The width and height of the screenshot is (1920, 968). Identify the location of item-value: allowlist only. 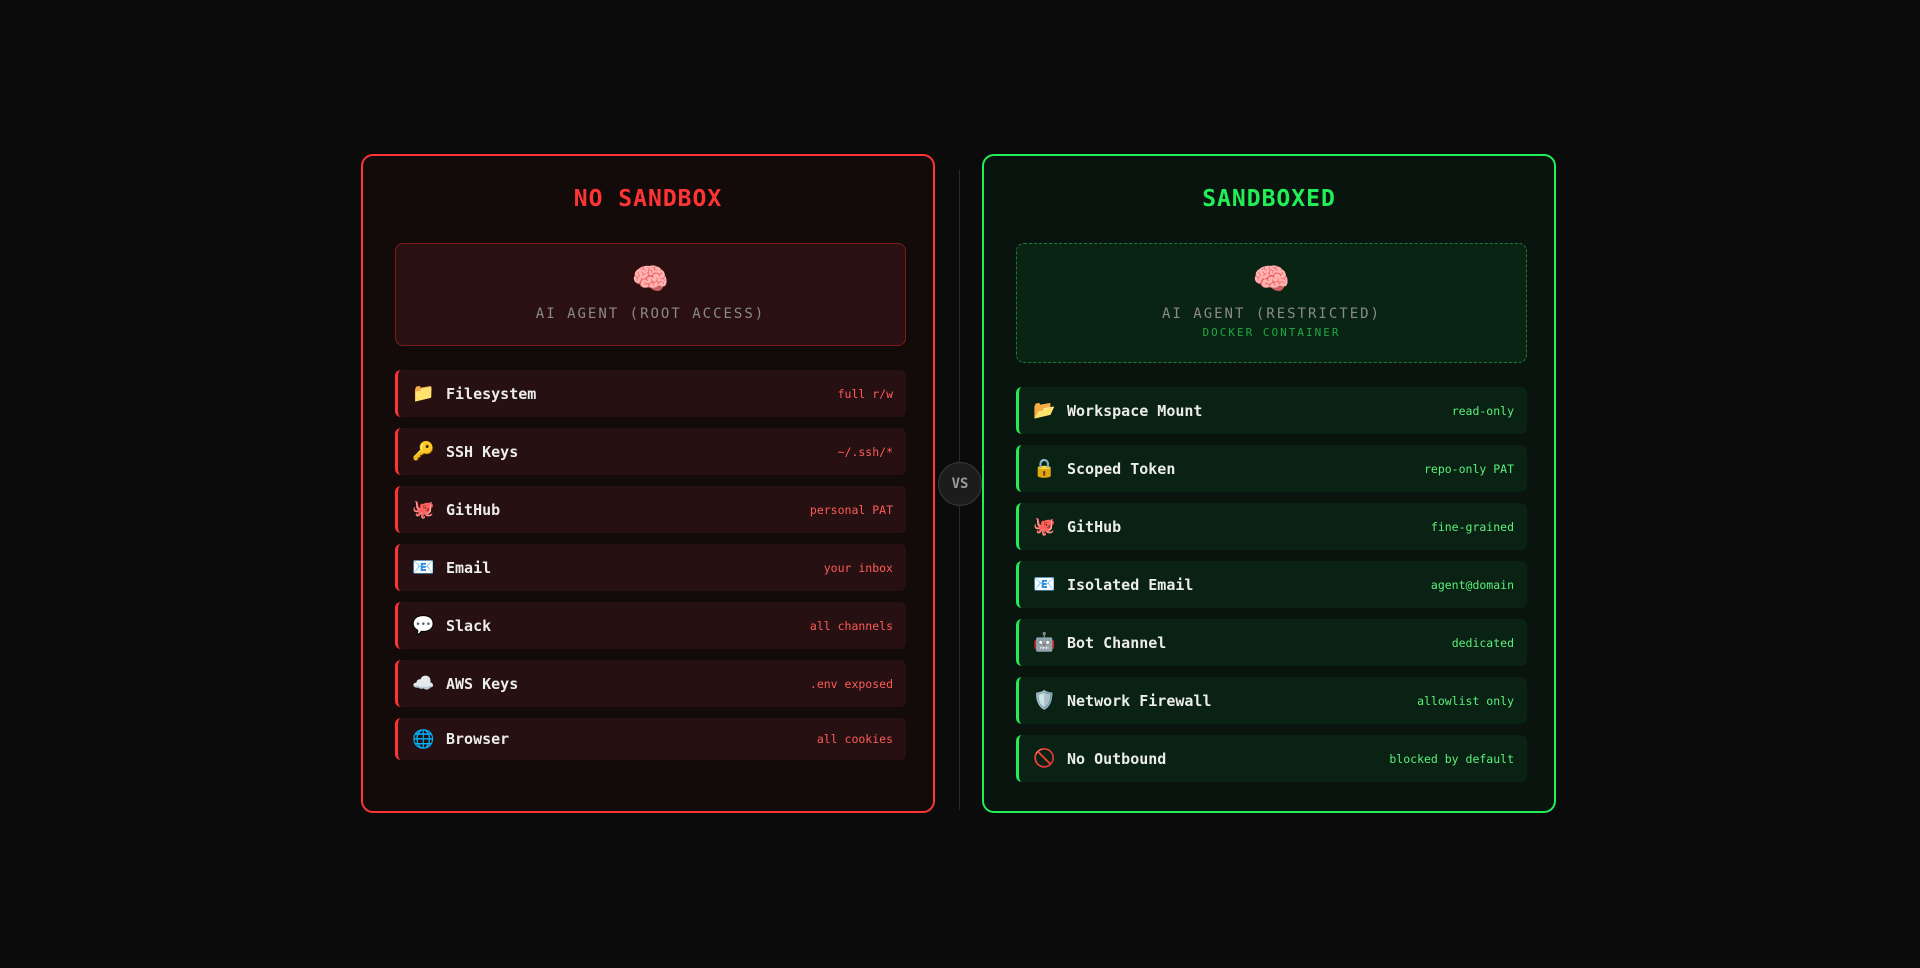
(1465, 700).